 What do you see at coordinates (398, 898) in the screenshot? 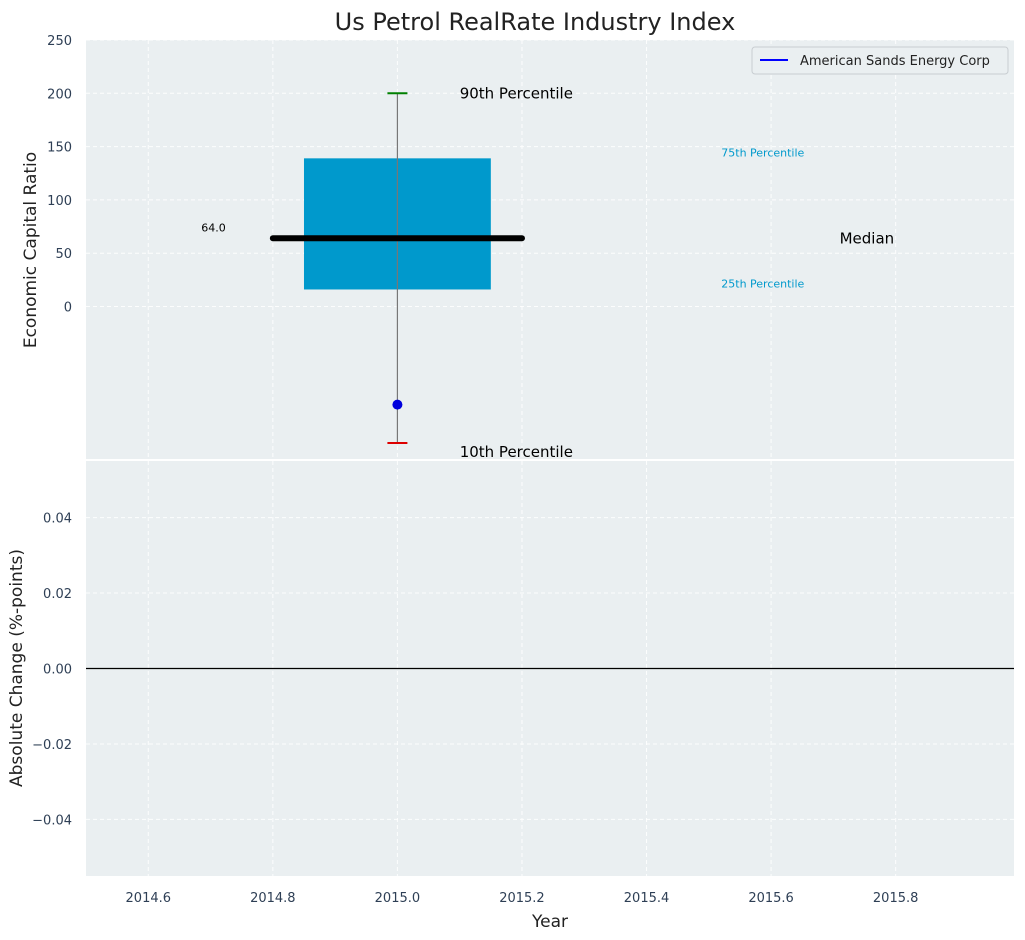
I see `x-tick-label: 2015.0` at bounding box center [398, 898].